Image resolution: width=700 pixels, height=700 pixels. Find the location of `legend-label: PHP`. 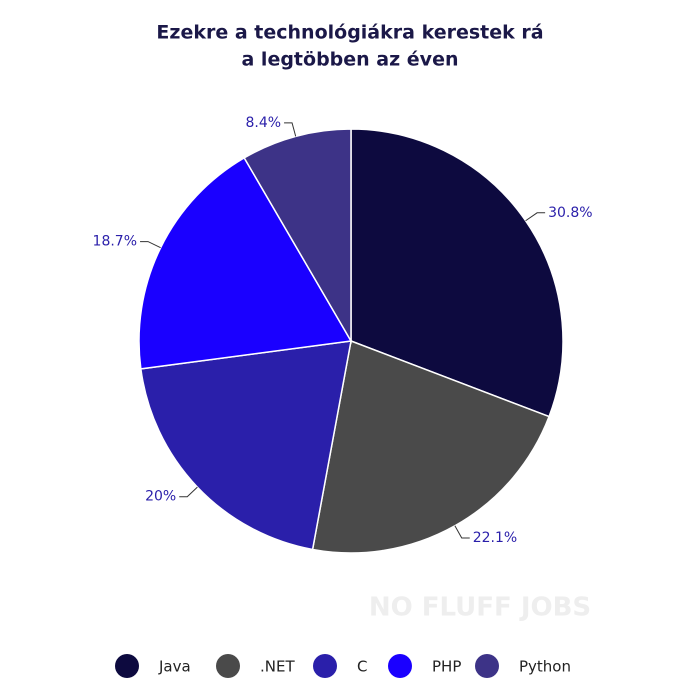

legend-label: PHP is located at coordinates (446, 667).